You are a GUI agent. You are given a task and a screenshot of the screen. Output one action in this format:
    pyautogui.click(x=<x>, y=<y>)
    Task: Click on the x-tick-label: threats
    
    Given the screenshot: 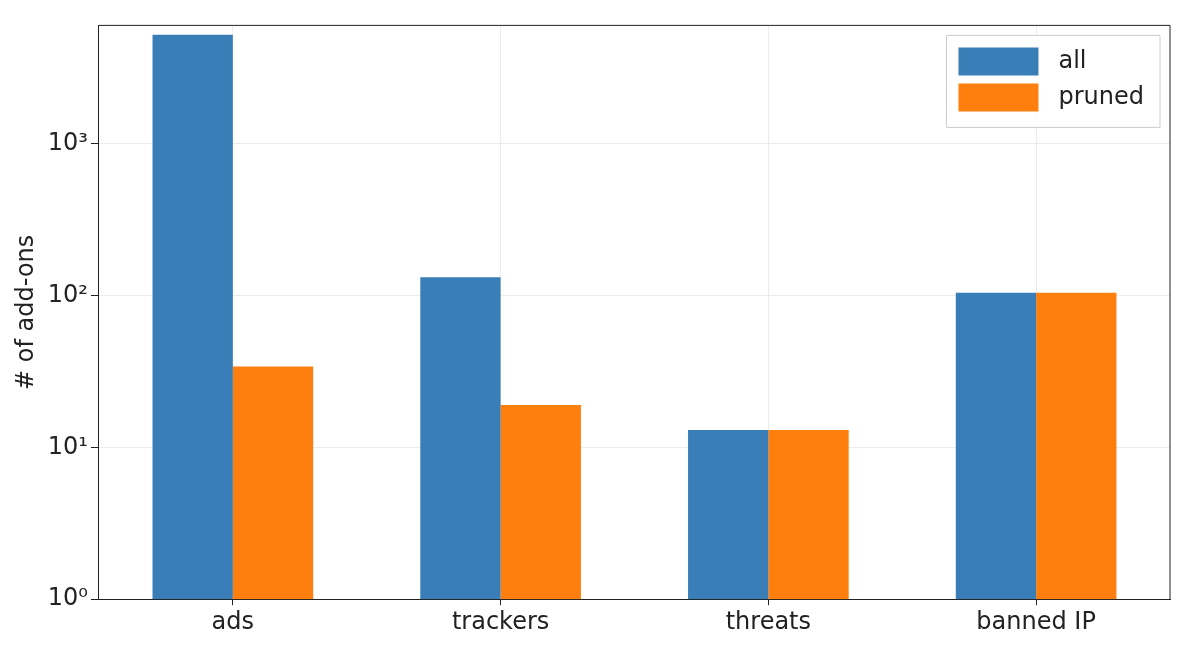 What is the action you would take?
    pyautogui.click(x=768, y=620)
    